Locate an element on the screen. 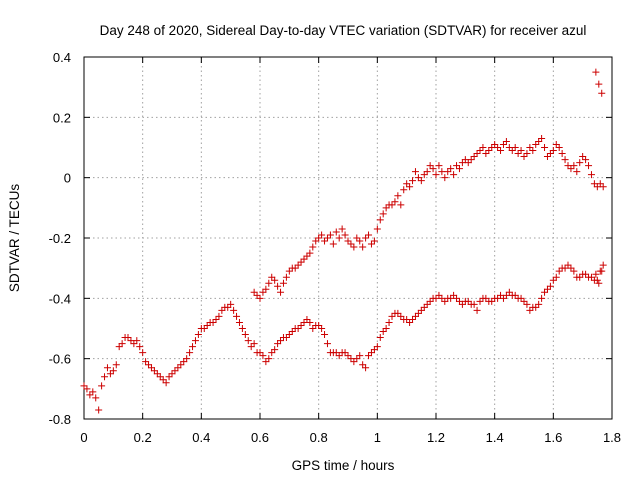  y-tick-label: -0.6 is located at coordinates (60, 359).